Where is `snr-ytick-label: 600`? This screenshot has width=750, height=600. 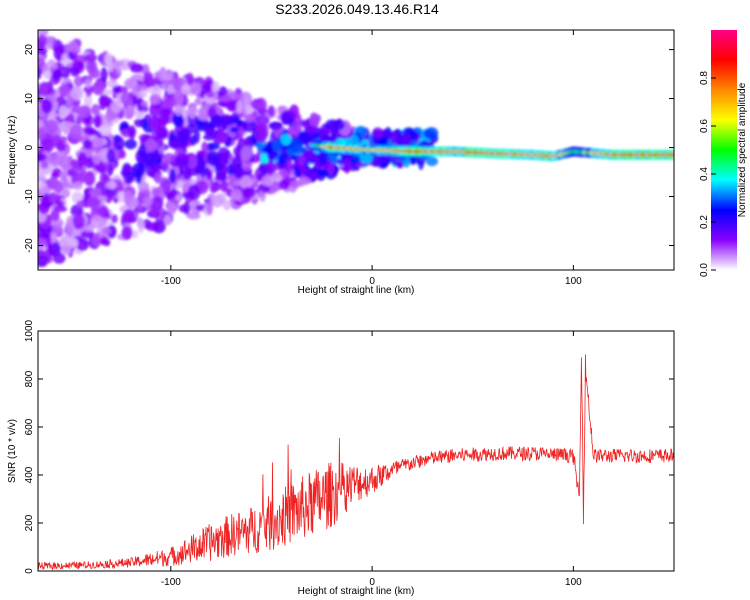
snr-ytick-label: 600 is located at coordinates (29, 426).